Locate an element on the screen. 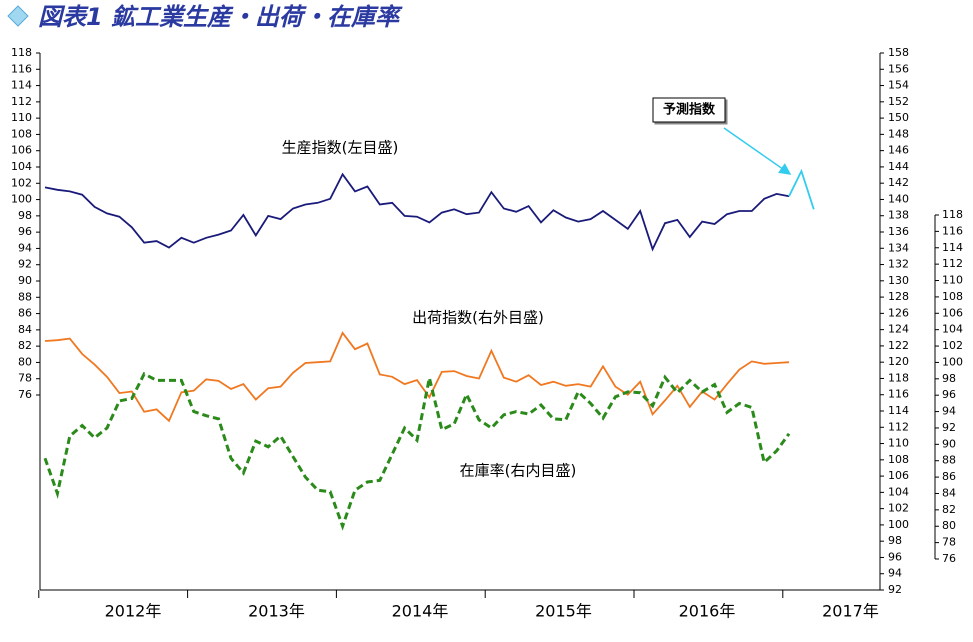 This screenshot has width=973, height=642. x-tick-label: 2012年 is located at coordinates (133, 611).